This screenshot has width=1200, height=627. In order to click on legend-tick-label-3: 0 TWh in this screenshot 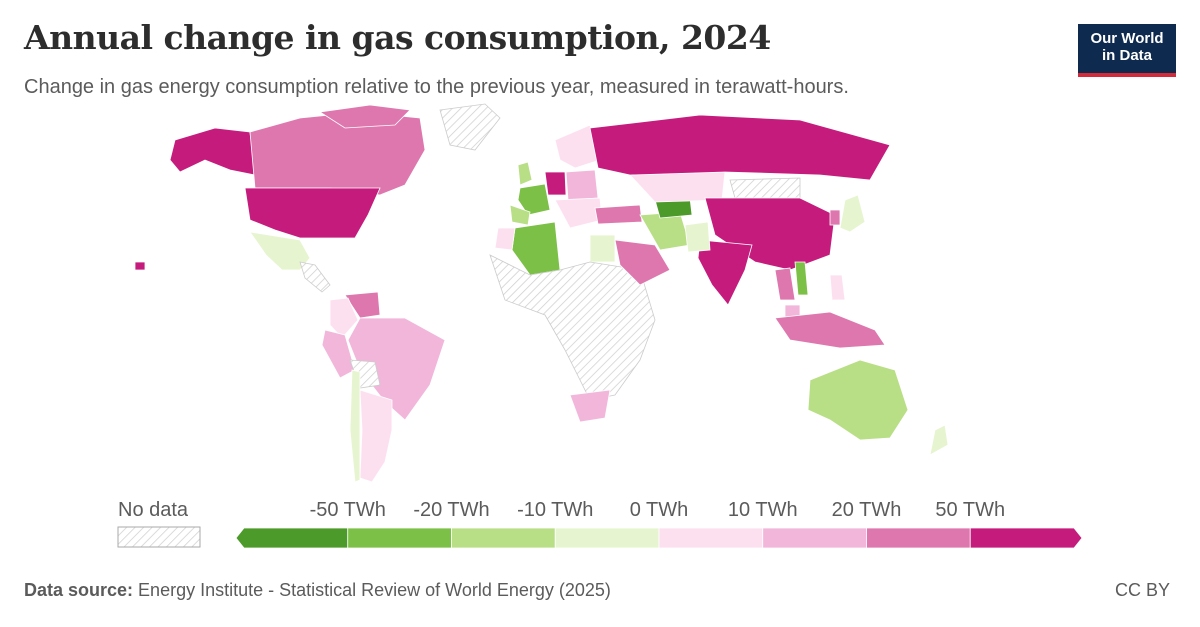, I will do `click(659, 510)`.